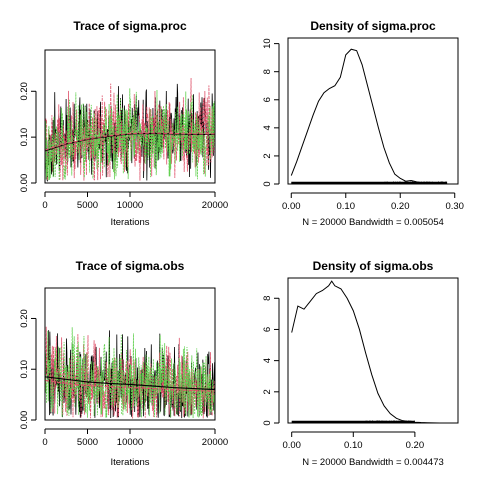 The width and height of the screenshot is (480, 480). Describe the element at coordinates (130, 26) in the screenshot. I see `chart-title: Trace of sigma.proc` at that location.